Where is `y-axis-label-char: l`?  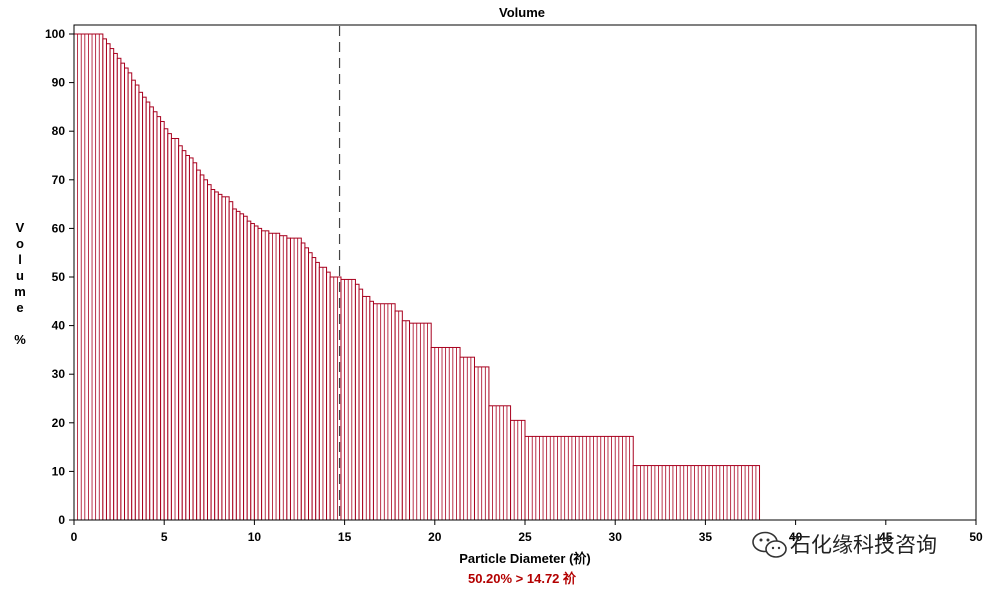 y-axis-label-char: l is located at coordinates (20, 259).